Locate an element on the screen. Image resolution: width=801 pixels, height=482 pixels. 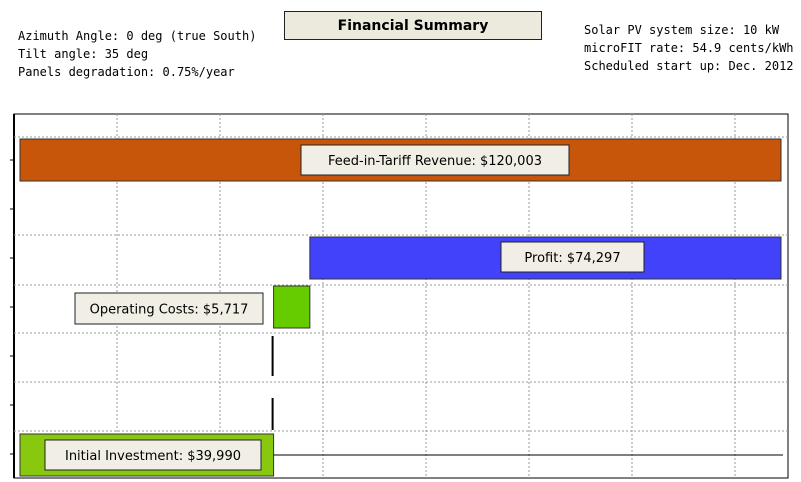
system-size-text: Solar PV system size: 10 kW is located at coordinates (682, 30).